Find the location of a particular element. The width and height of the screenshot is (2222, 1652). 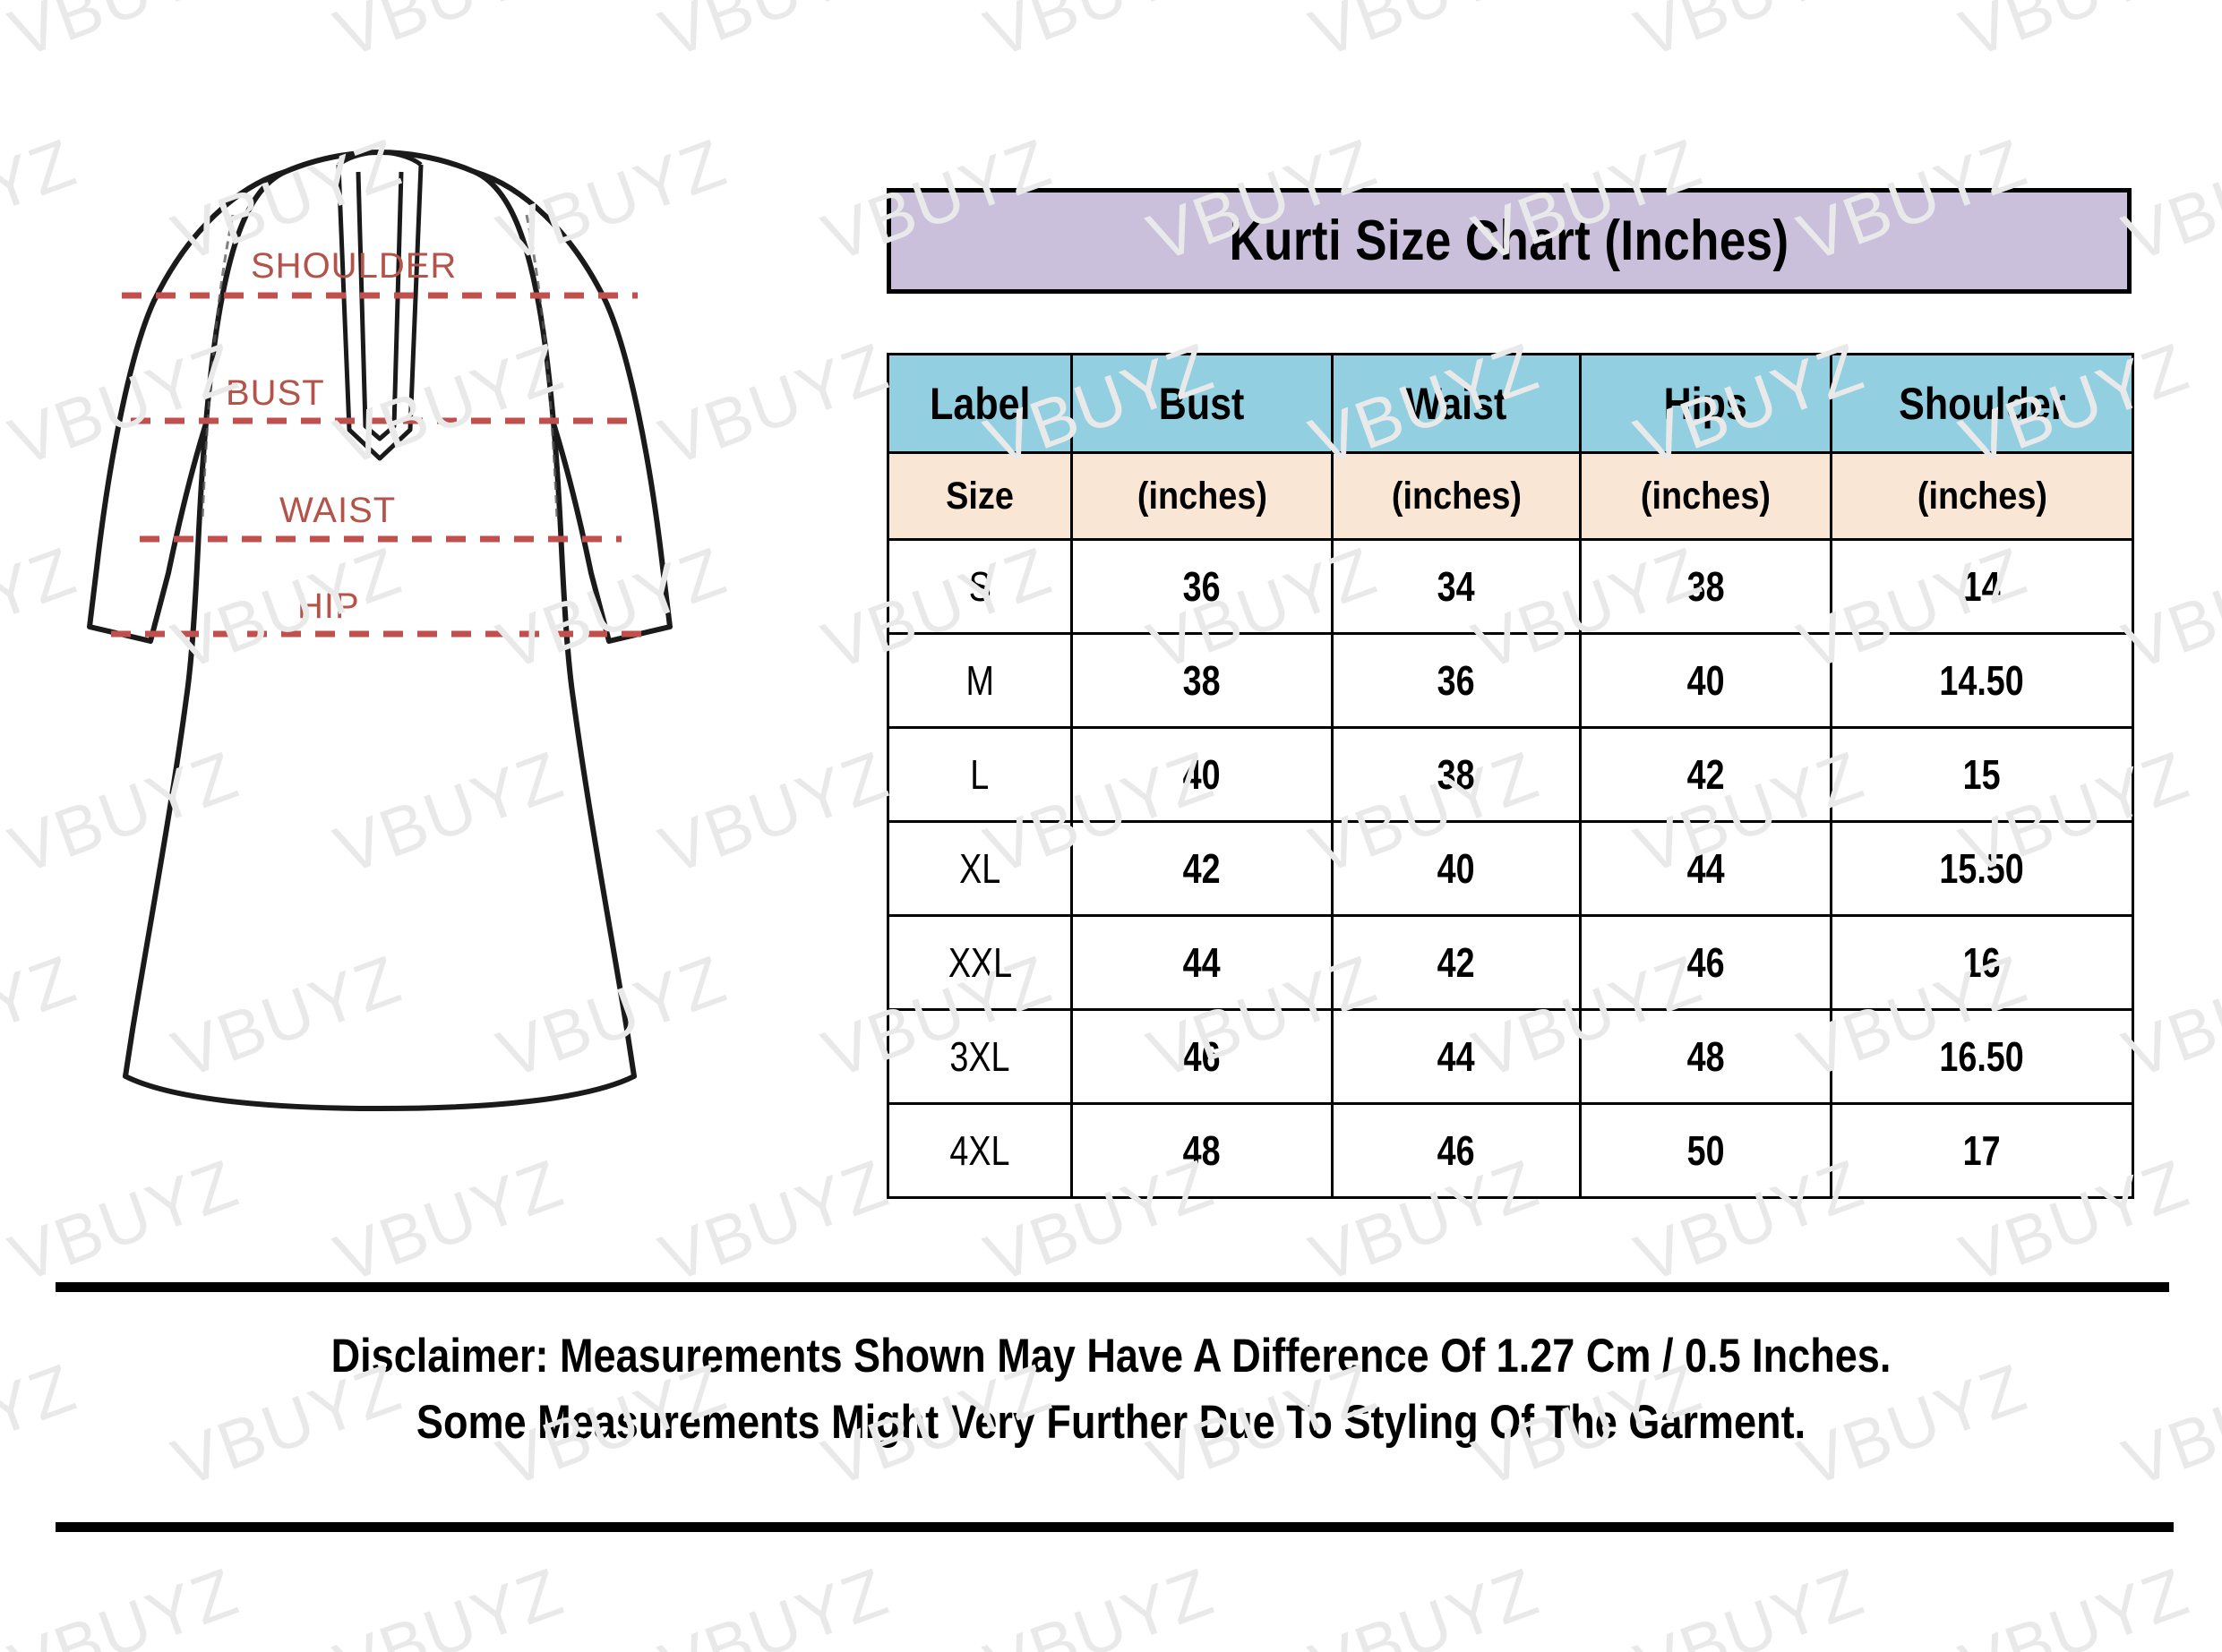

chart-title-bar: Kurti Size Chart (Inches) is located at coordinates (1510, 241).